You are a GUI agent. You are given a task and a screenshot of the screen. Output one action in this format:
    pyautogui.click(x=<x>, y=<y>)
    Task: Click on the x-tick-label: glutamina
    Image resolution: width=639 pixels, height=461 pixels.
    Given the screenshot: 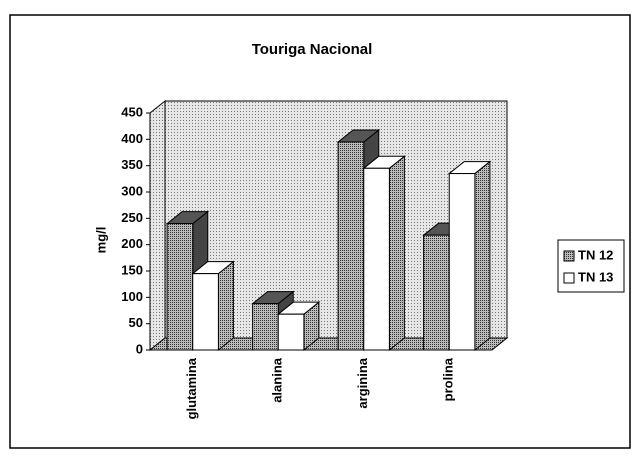 What is the action you would take?
    pyautogui.click(x=191, y=388)
    